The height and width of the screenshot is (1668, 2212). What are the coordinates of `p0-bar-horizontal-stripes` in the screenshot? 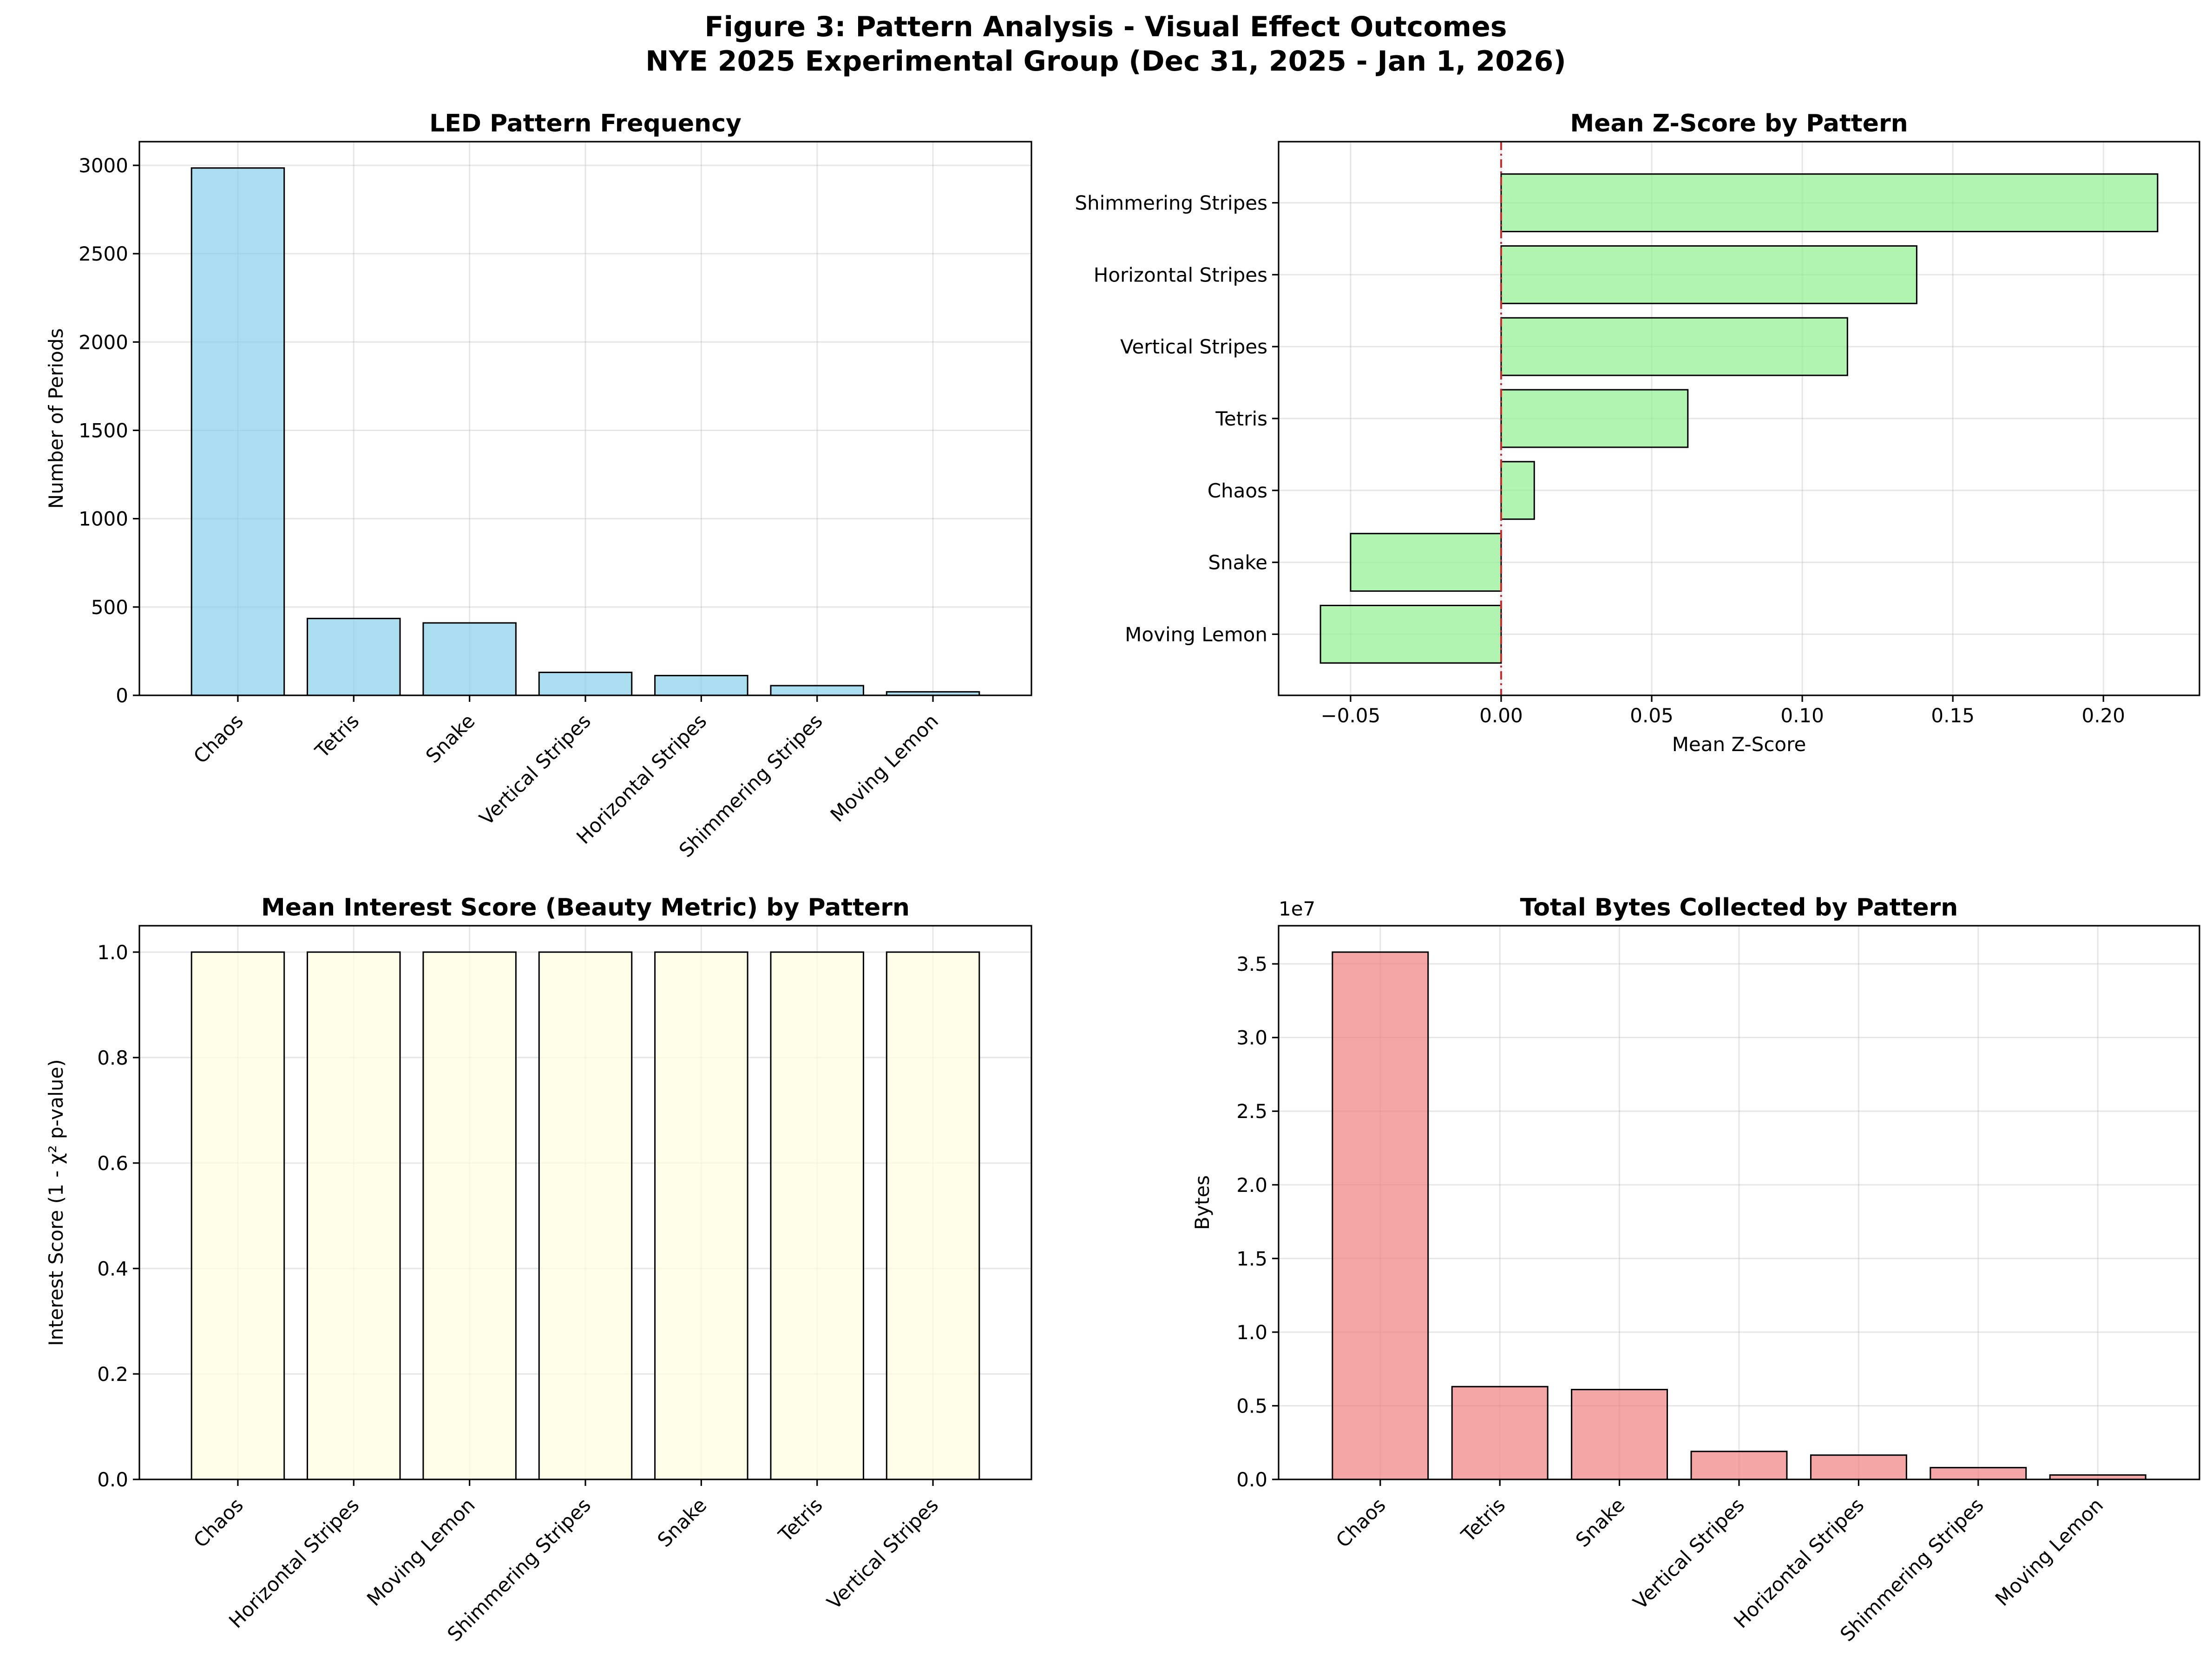 It's located at (701, 685).